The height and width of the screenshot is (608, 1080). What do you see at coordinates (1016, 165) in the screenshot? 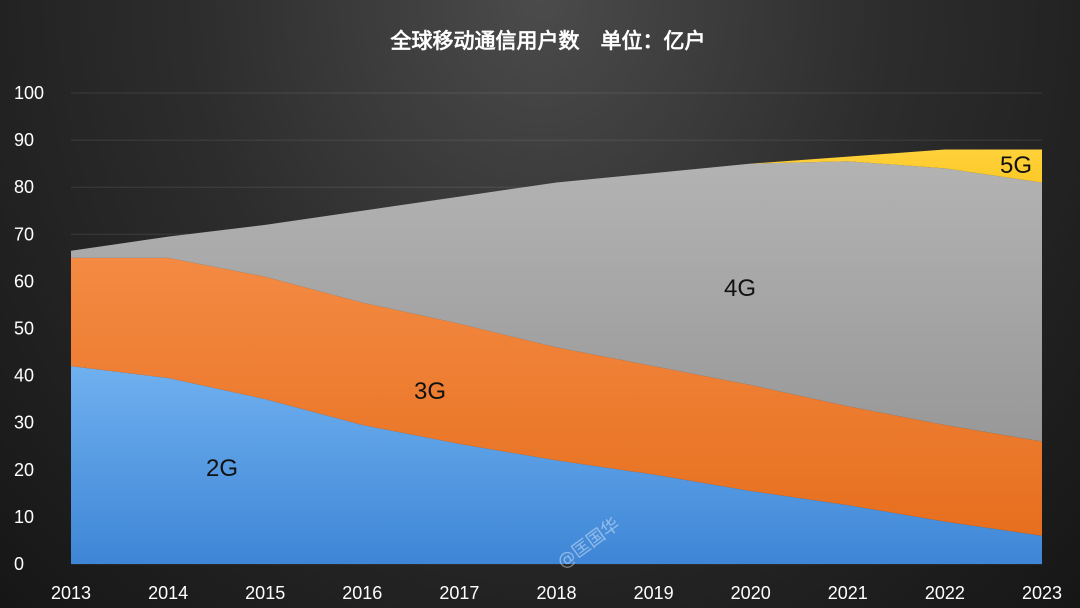
I see `area-label-5g: 5G` at bounding box center [1016, 165].